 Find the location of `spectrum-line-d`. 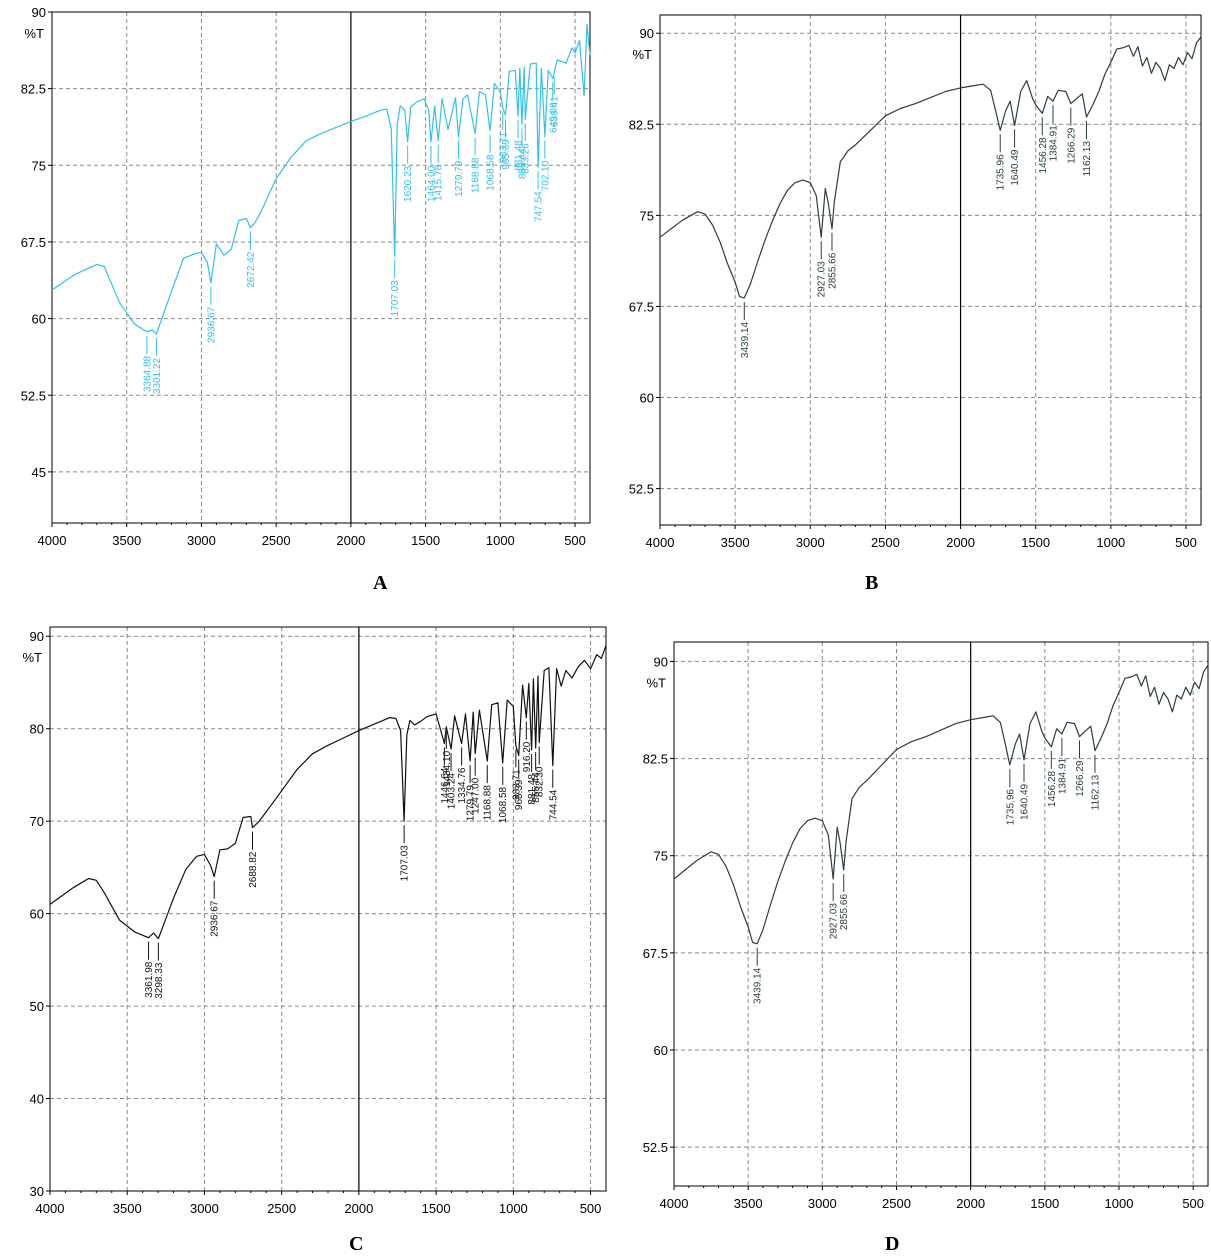

spectrum-line-d is located at coordinates (941, 804).